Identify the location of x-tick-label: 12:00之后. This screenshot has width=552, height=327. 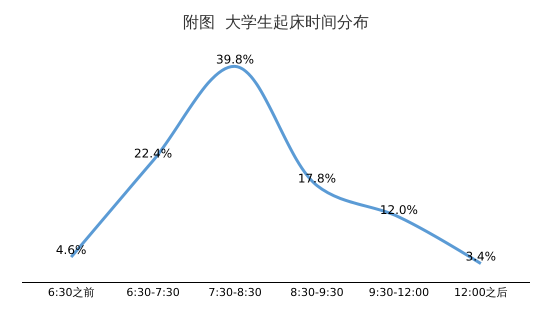
(481, 293).